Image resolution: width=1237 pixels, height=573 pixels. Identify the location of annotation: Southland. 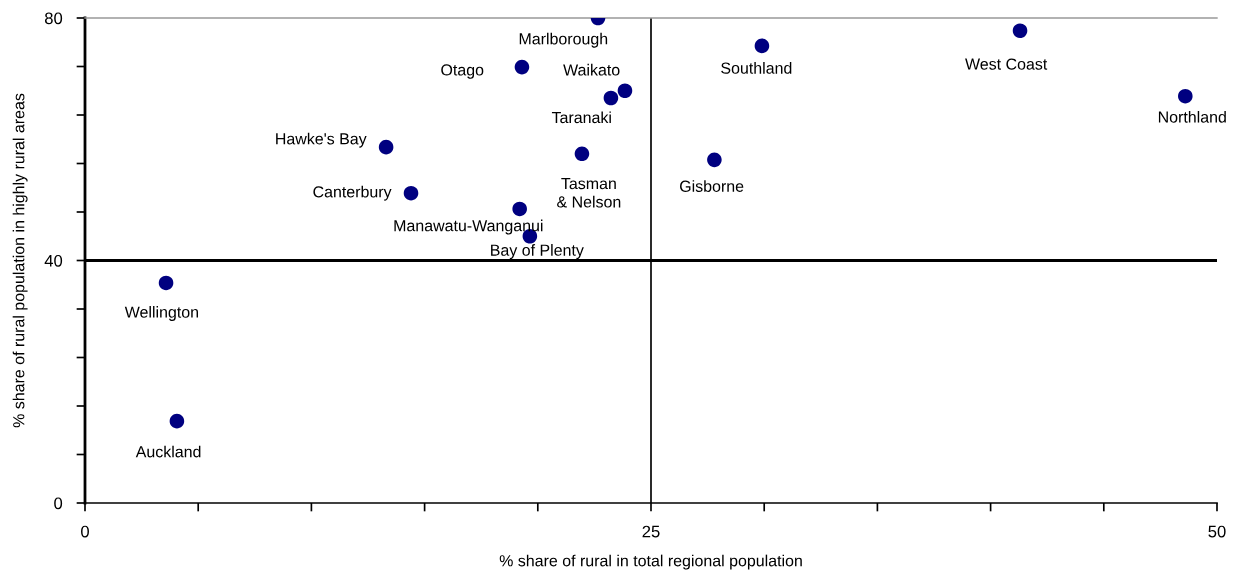
(756, 68).